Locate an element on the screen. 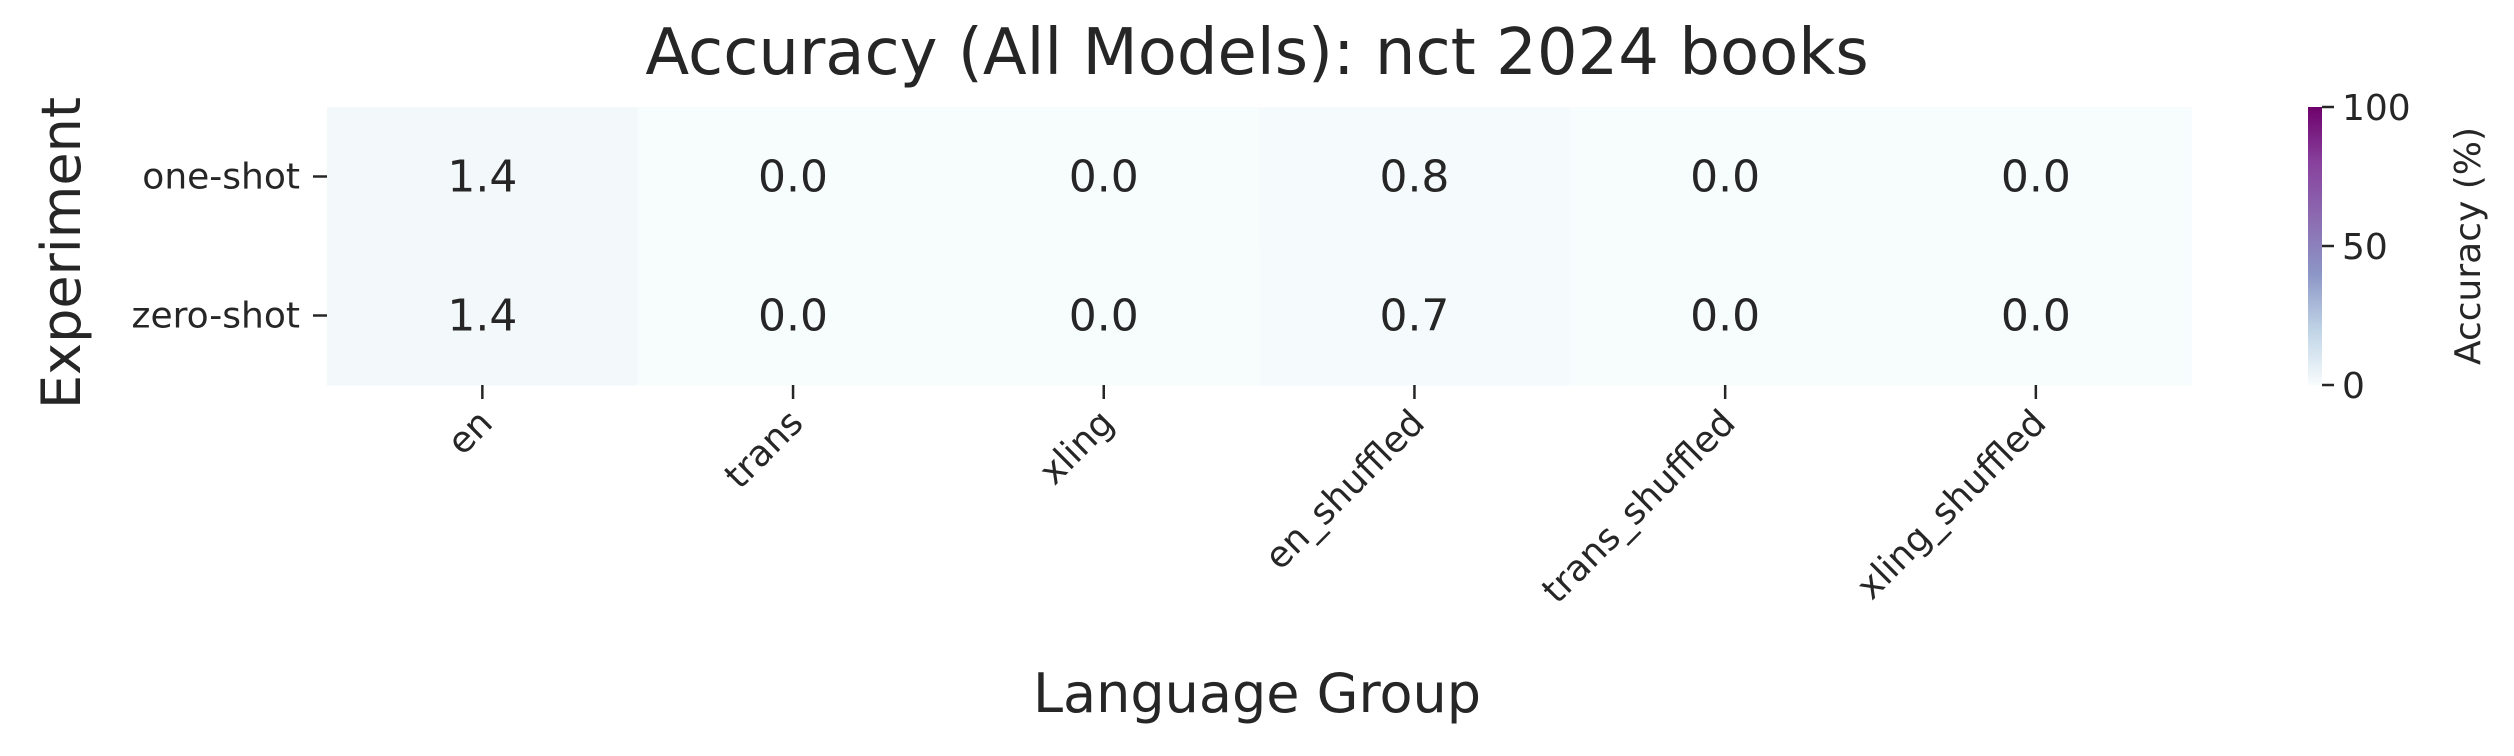 The image size is (2514, 756). colorbar-label: Accuracy (%) is located at coordinates (2468, 246).